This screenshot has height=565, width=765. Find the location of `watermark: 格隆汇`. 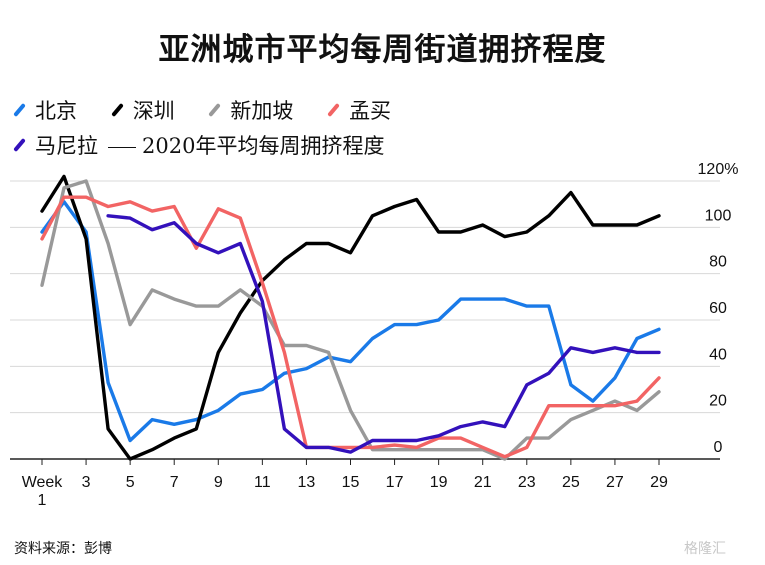

watermark: 格隆汇 is located at coordinates (705, 549).